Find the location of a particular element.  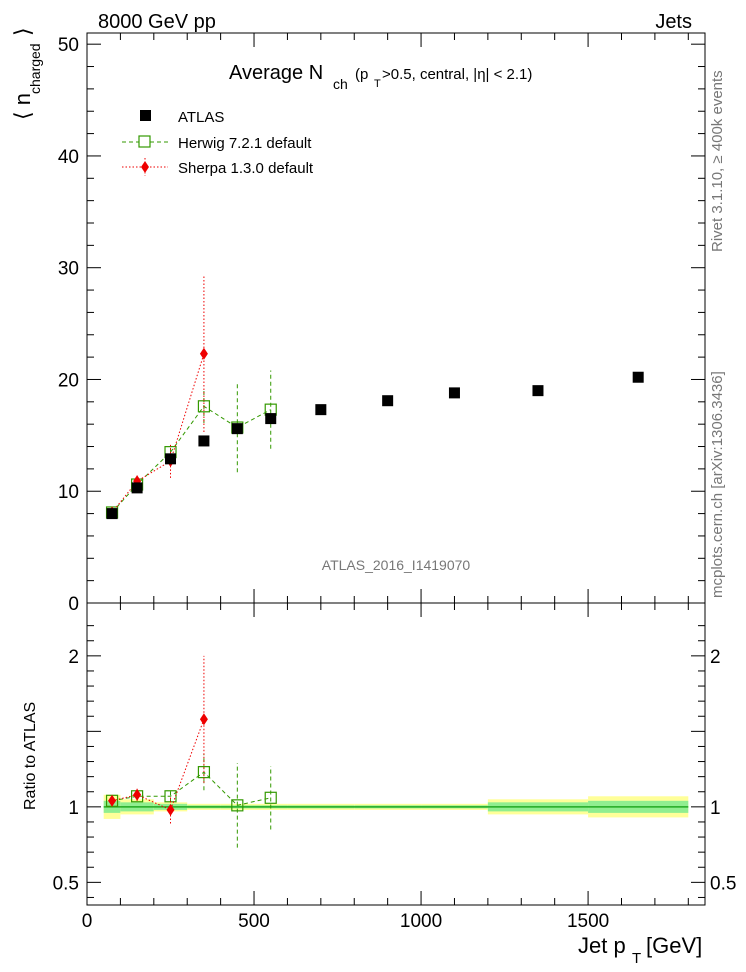

title-tail: >0.5, central, |η| < 2.1) is located at coordinates (457, 74).